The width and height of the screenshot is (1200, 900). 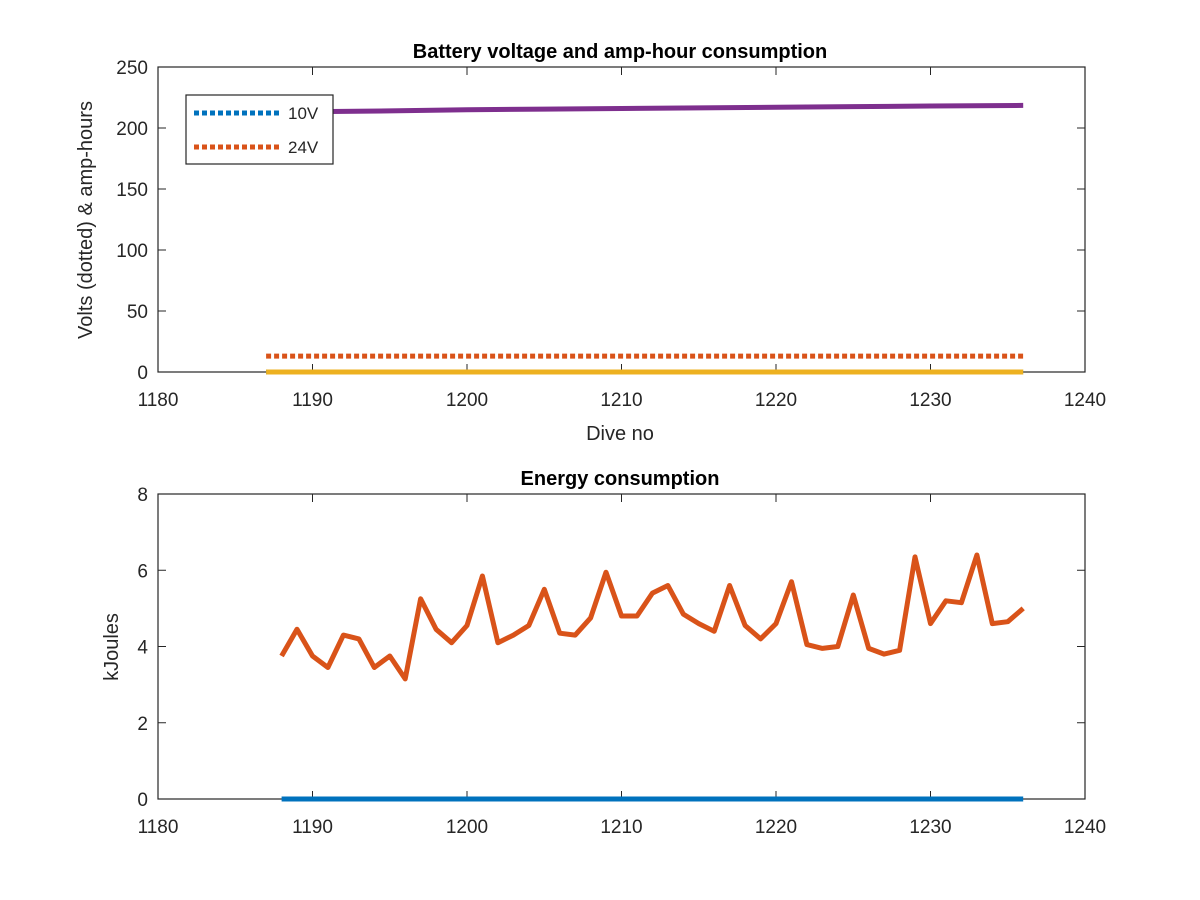 I want to click on legend-label-24v: 24V, so click(x=303, y=147).